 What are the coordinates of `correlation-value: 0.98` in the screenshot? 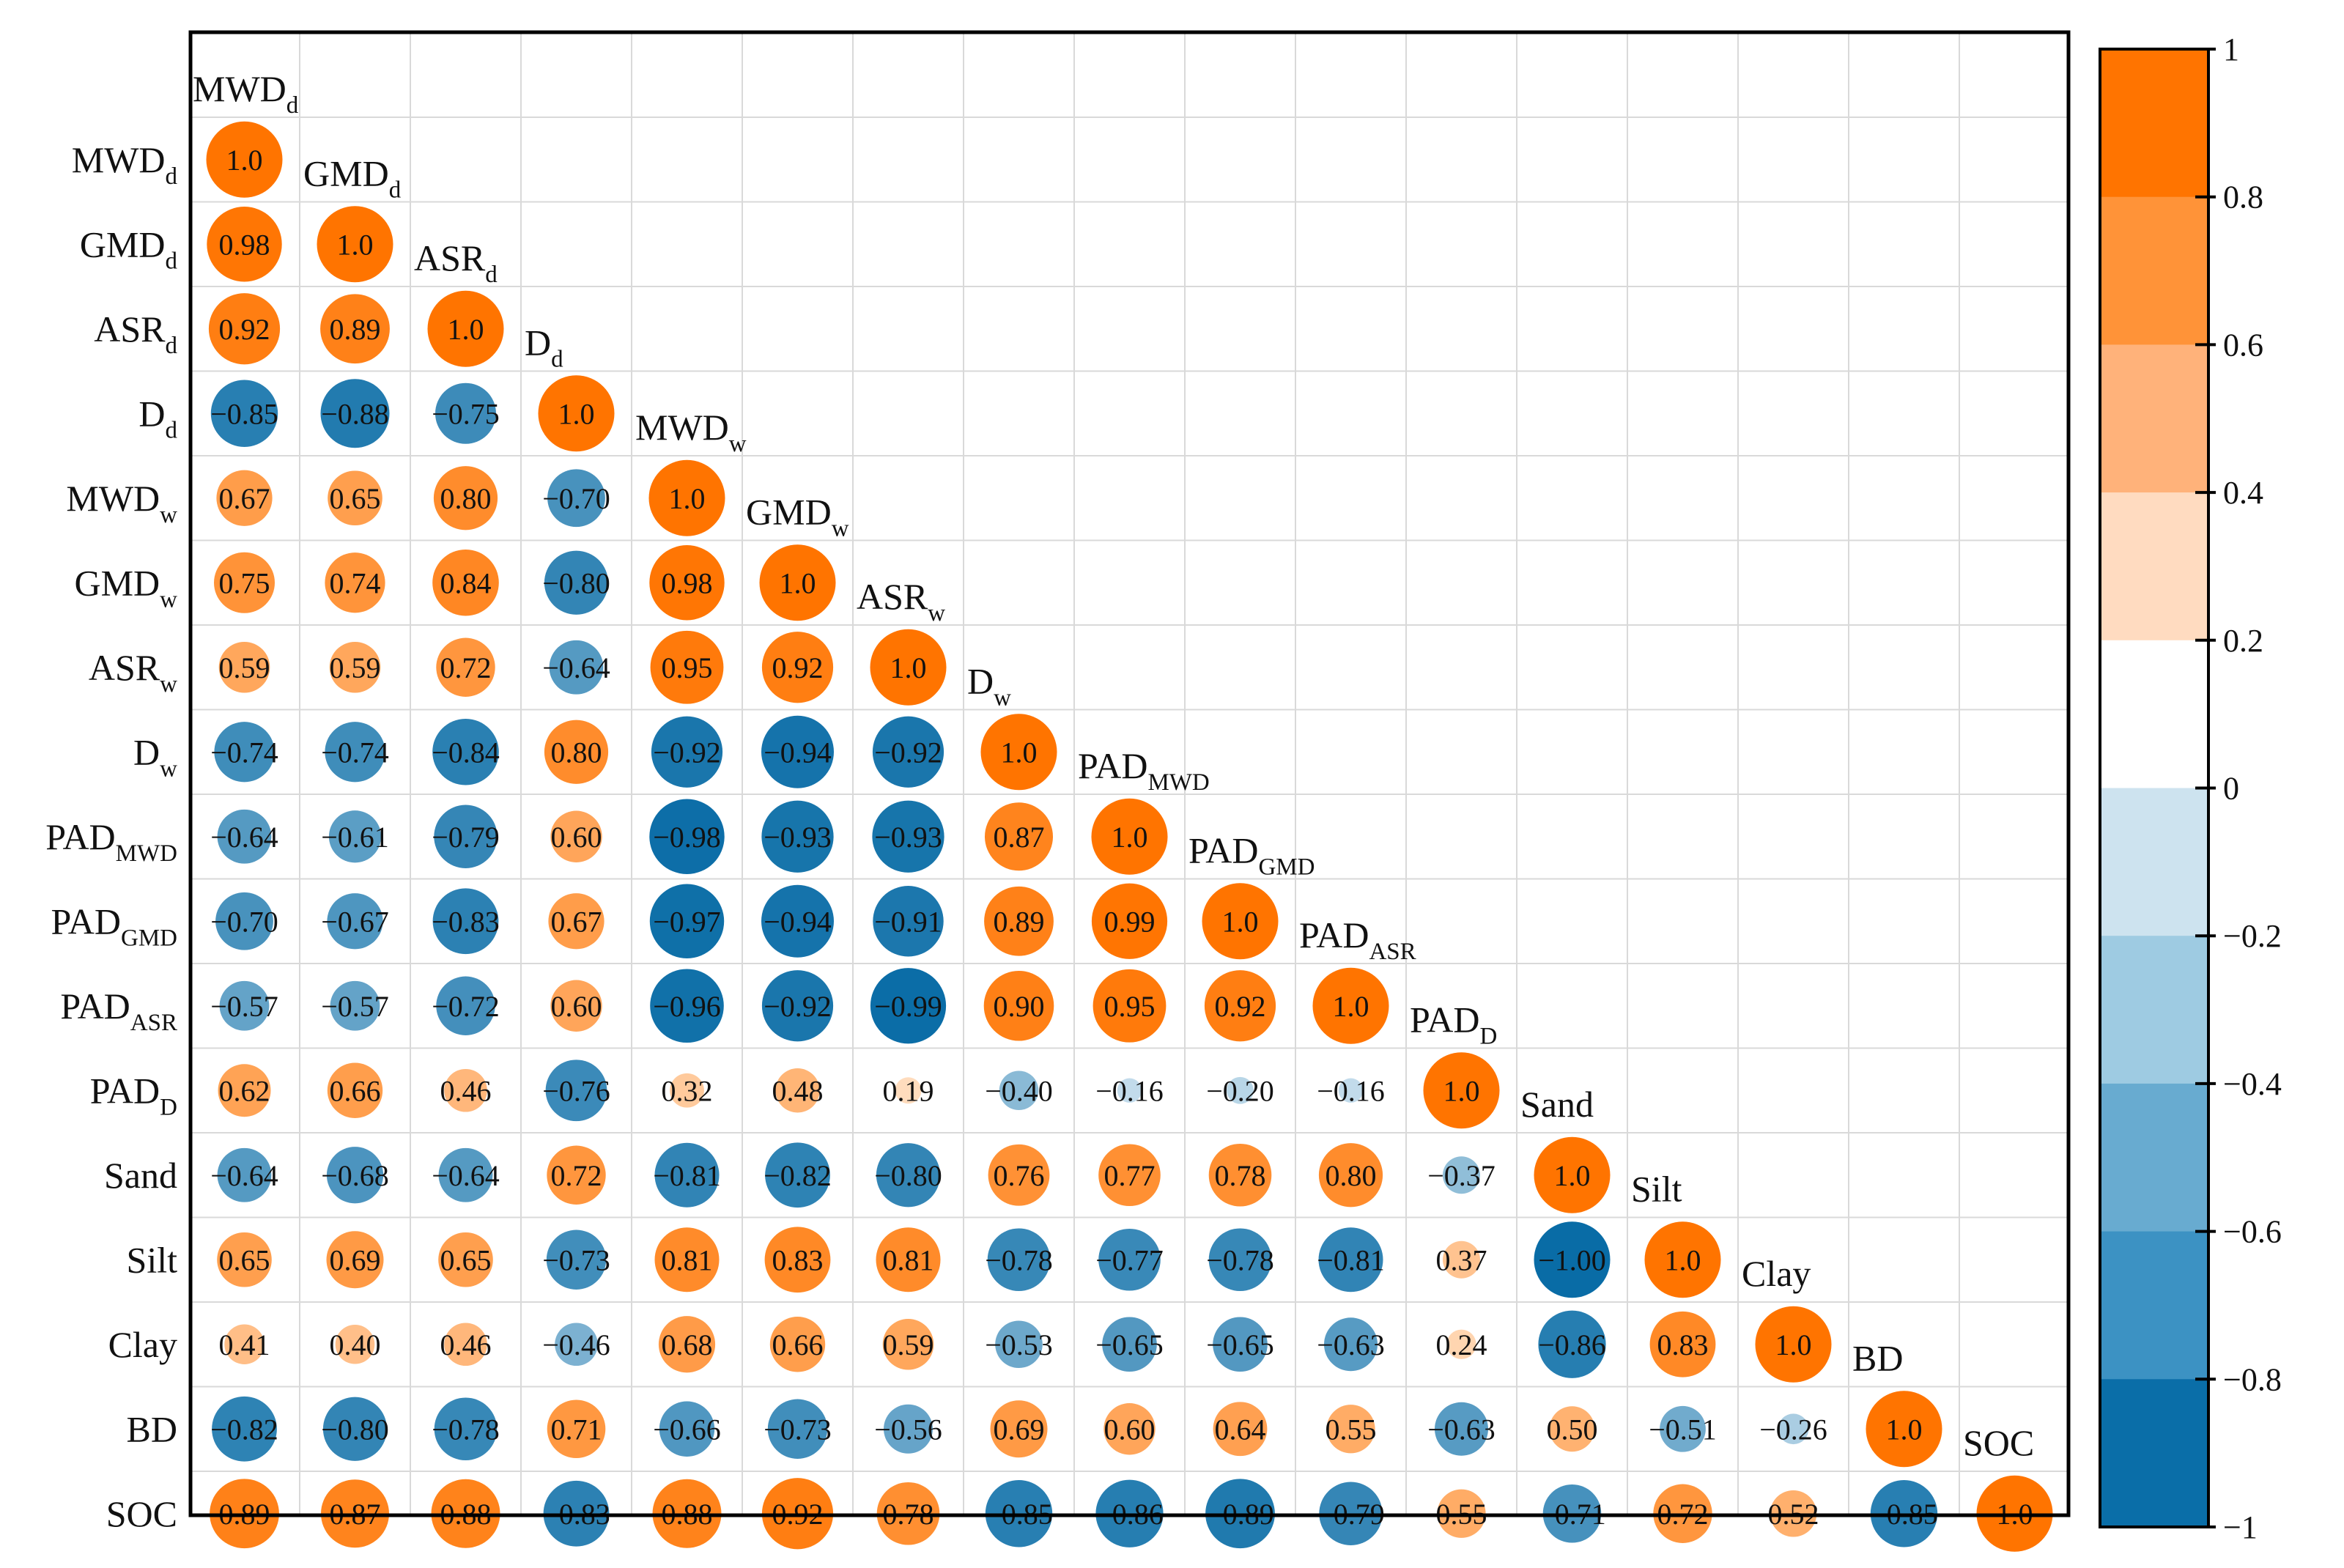 It's located at (688, 582).